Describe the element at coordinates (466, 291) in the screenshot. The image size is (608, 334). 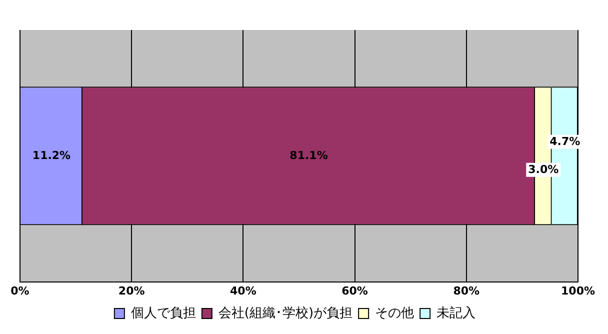
I see `x-tick-label: 80%` at that location.